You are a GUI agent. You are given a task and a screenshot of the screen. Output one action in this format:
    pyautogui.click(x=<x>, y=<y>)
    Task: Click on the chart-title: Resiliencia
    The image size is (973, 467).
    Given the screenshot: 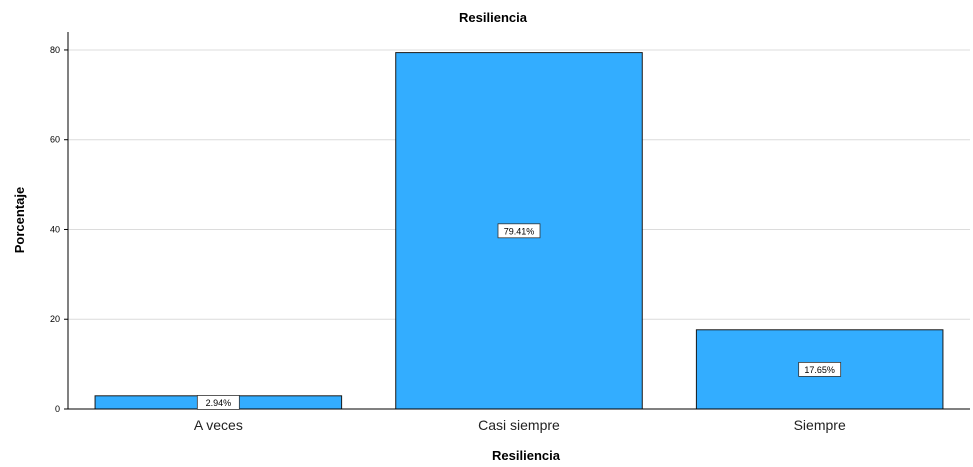 What is the action you would take?
    pyautogui.click(x=493, y=17)
    